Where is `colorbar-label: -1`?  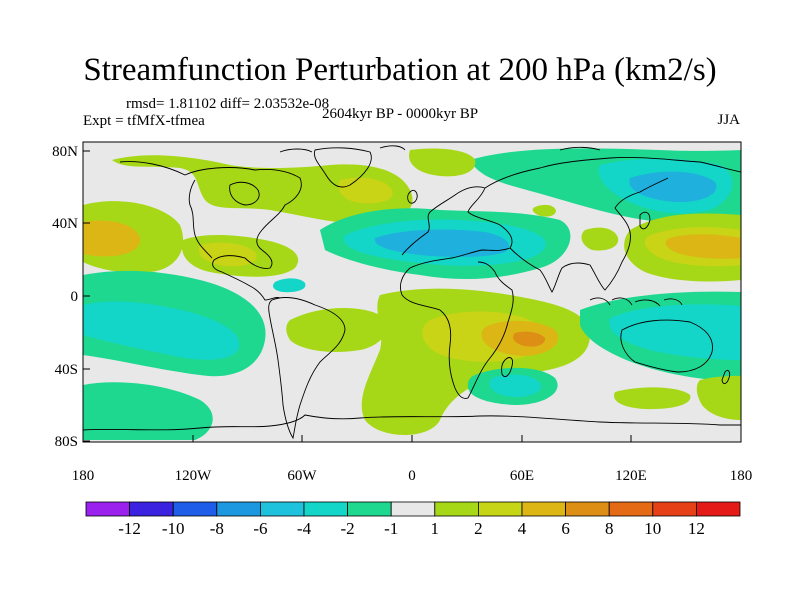 colorbar-label: -1 is located at coordinates (391, 528).